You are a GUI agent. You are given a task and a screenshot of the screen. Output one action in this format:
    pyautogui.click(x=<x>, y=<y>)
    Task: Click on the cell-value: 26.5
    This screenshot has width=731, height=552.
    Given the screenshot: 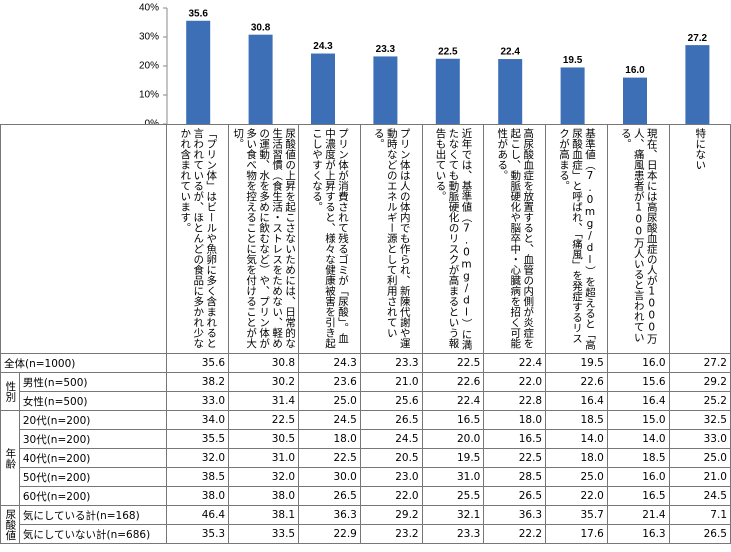 What is the action you would take?
    pyautogui.click(x=515, y=496)
    